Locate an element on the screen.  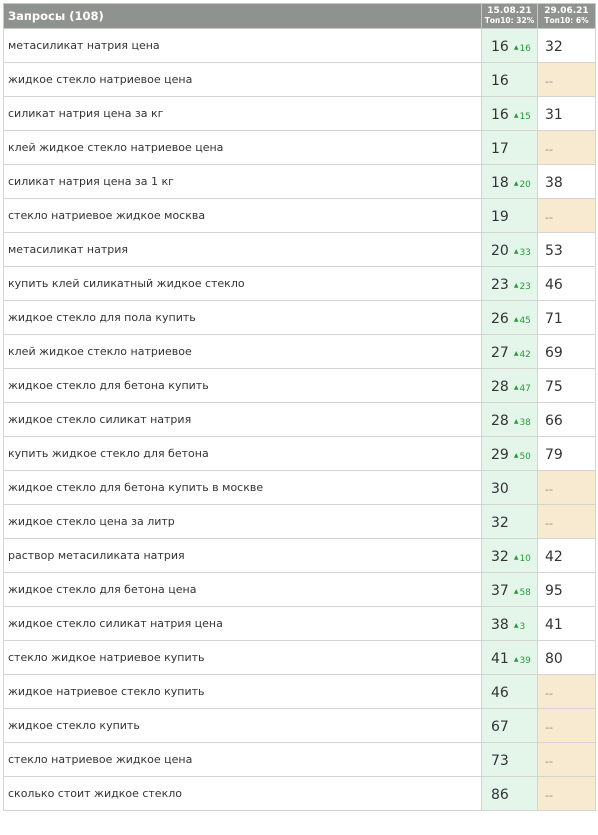
position-value: 19 is located at coordinates (500, 217).